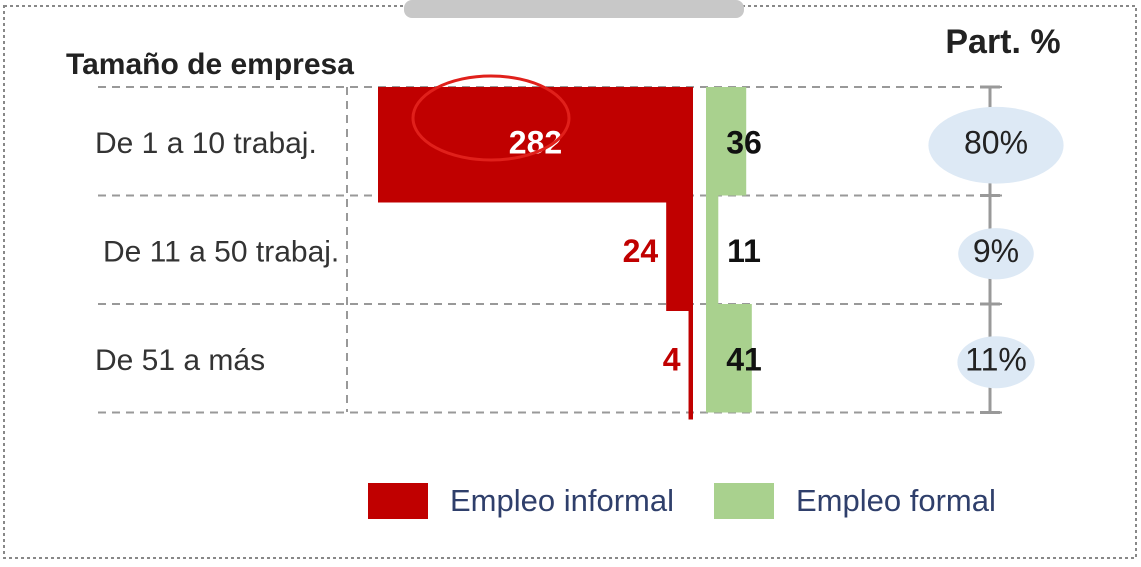 The width and height of the screenshot is (1141, 567). I want to click on share-label: 11%, so click(996, 360).